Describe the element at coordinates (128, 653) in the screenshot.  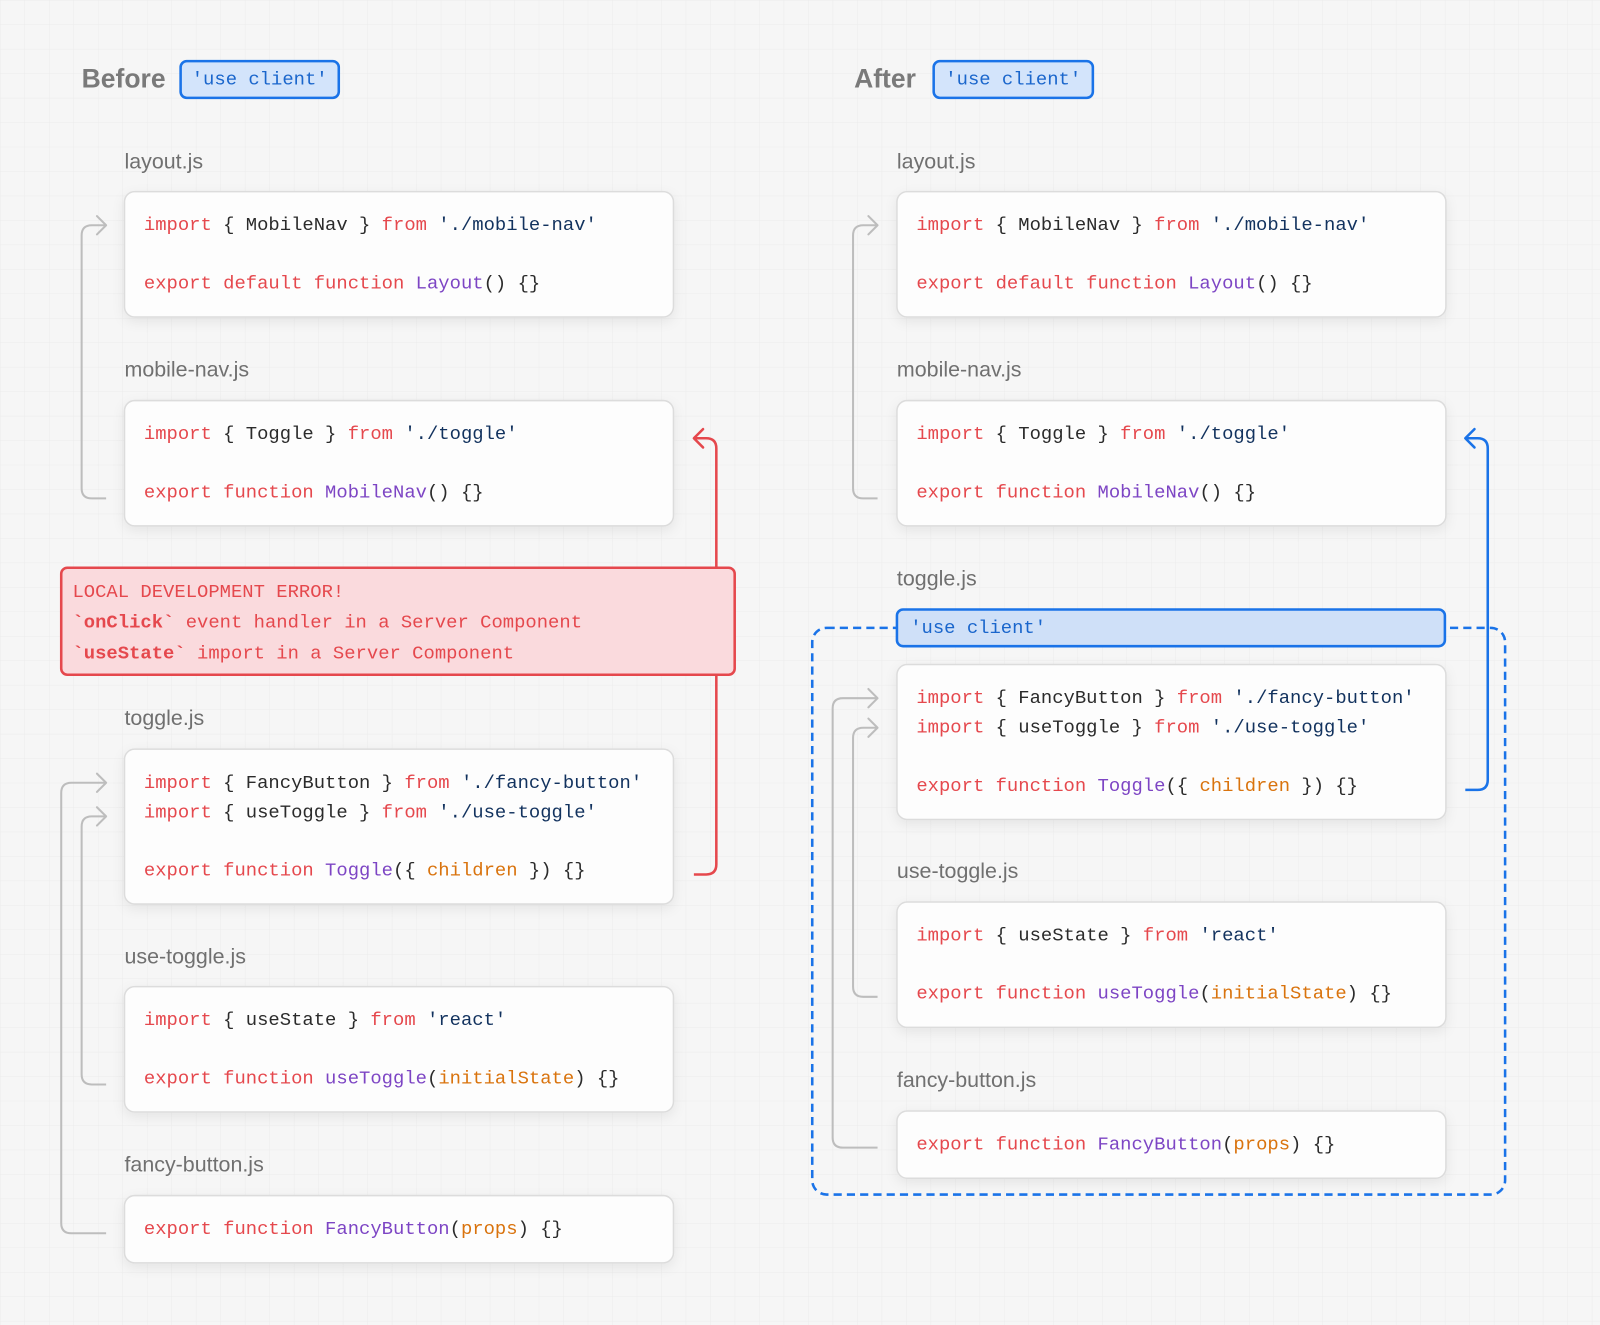
I see `error-token: `useState`` at that location.